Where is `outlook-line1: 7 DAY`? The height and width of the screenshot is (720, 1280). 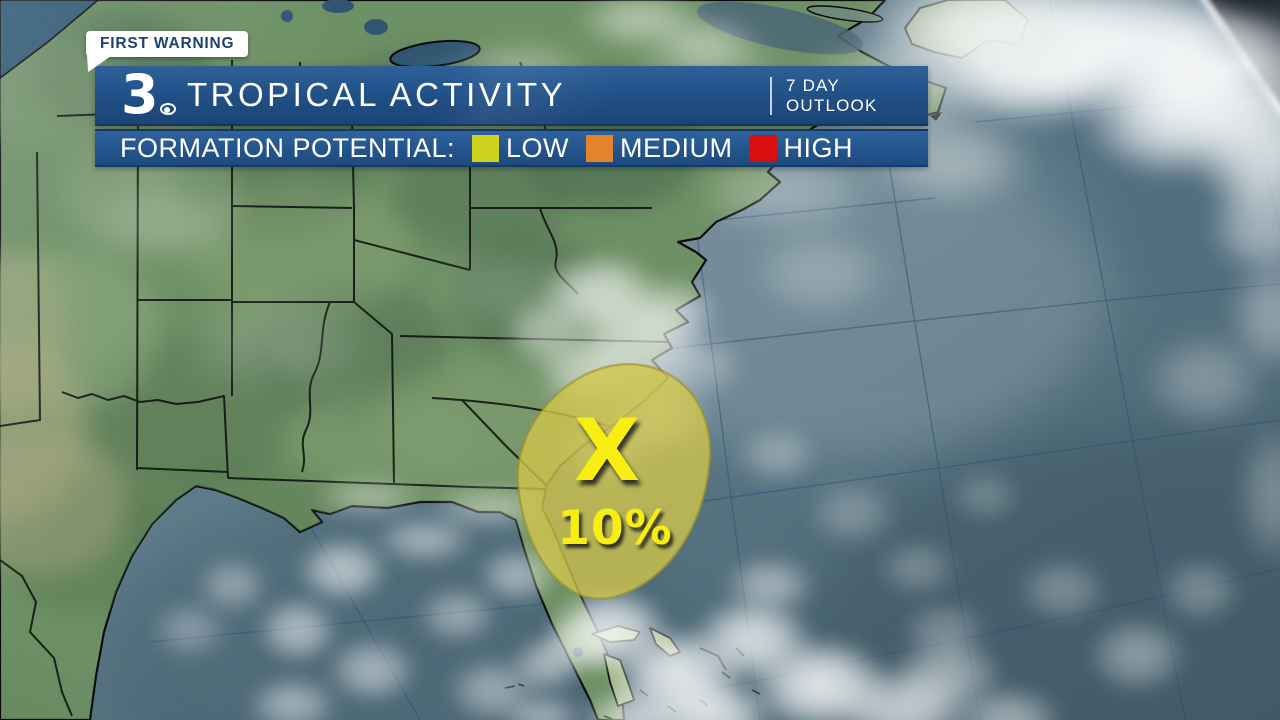
outlook-line1: 7 DAY is located at coordinates (813, 85).